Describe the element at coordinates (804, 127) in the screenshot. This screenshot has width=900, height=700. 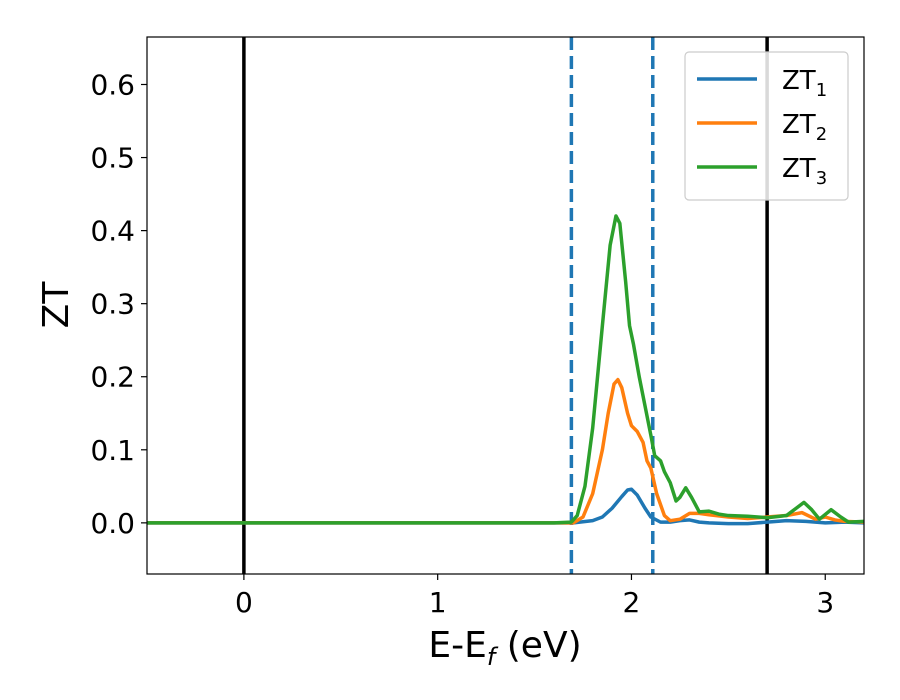
I see `legend-label-zt2: ZT2` at that location.